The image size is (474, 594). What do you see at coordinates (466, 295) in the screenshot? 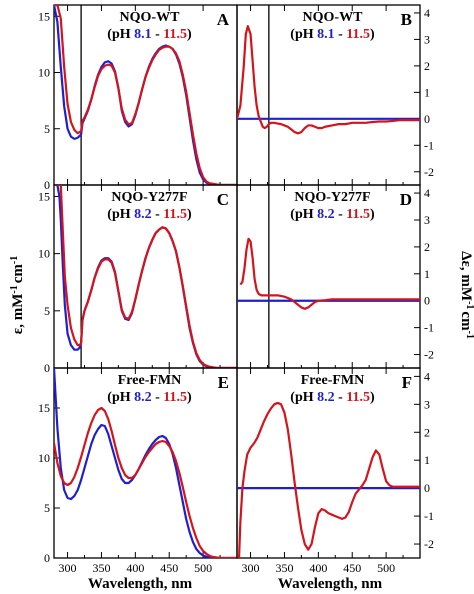
I see `right-y-axis-label: Δε, mM-1cm-1` at bounding box center [466, 295].